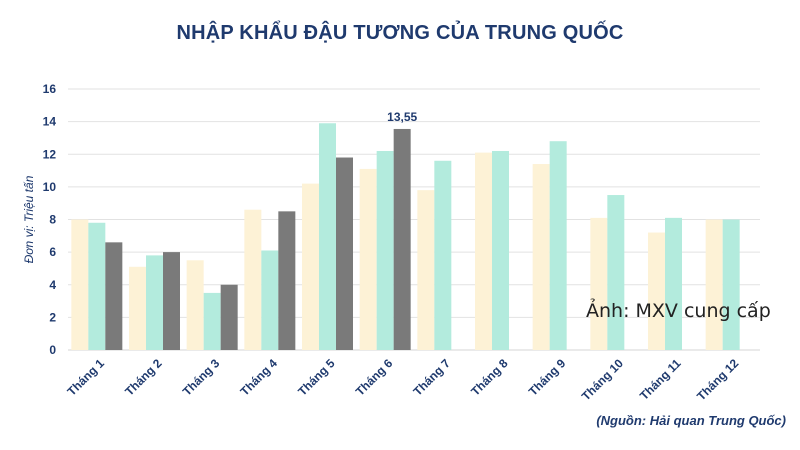  What do you see at coordinates (50, 122) in the screenshot?
I see `y-tick-label: 14` at bounding box center [50, 122].